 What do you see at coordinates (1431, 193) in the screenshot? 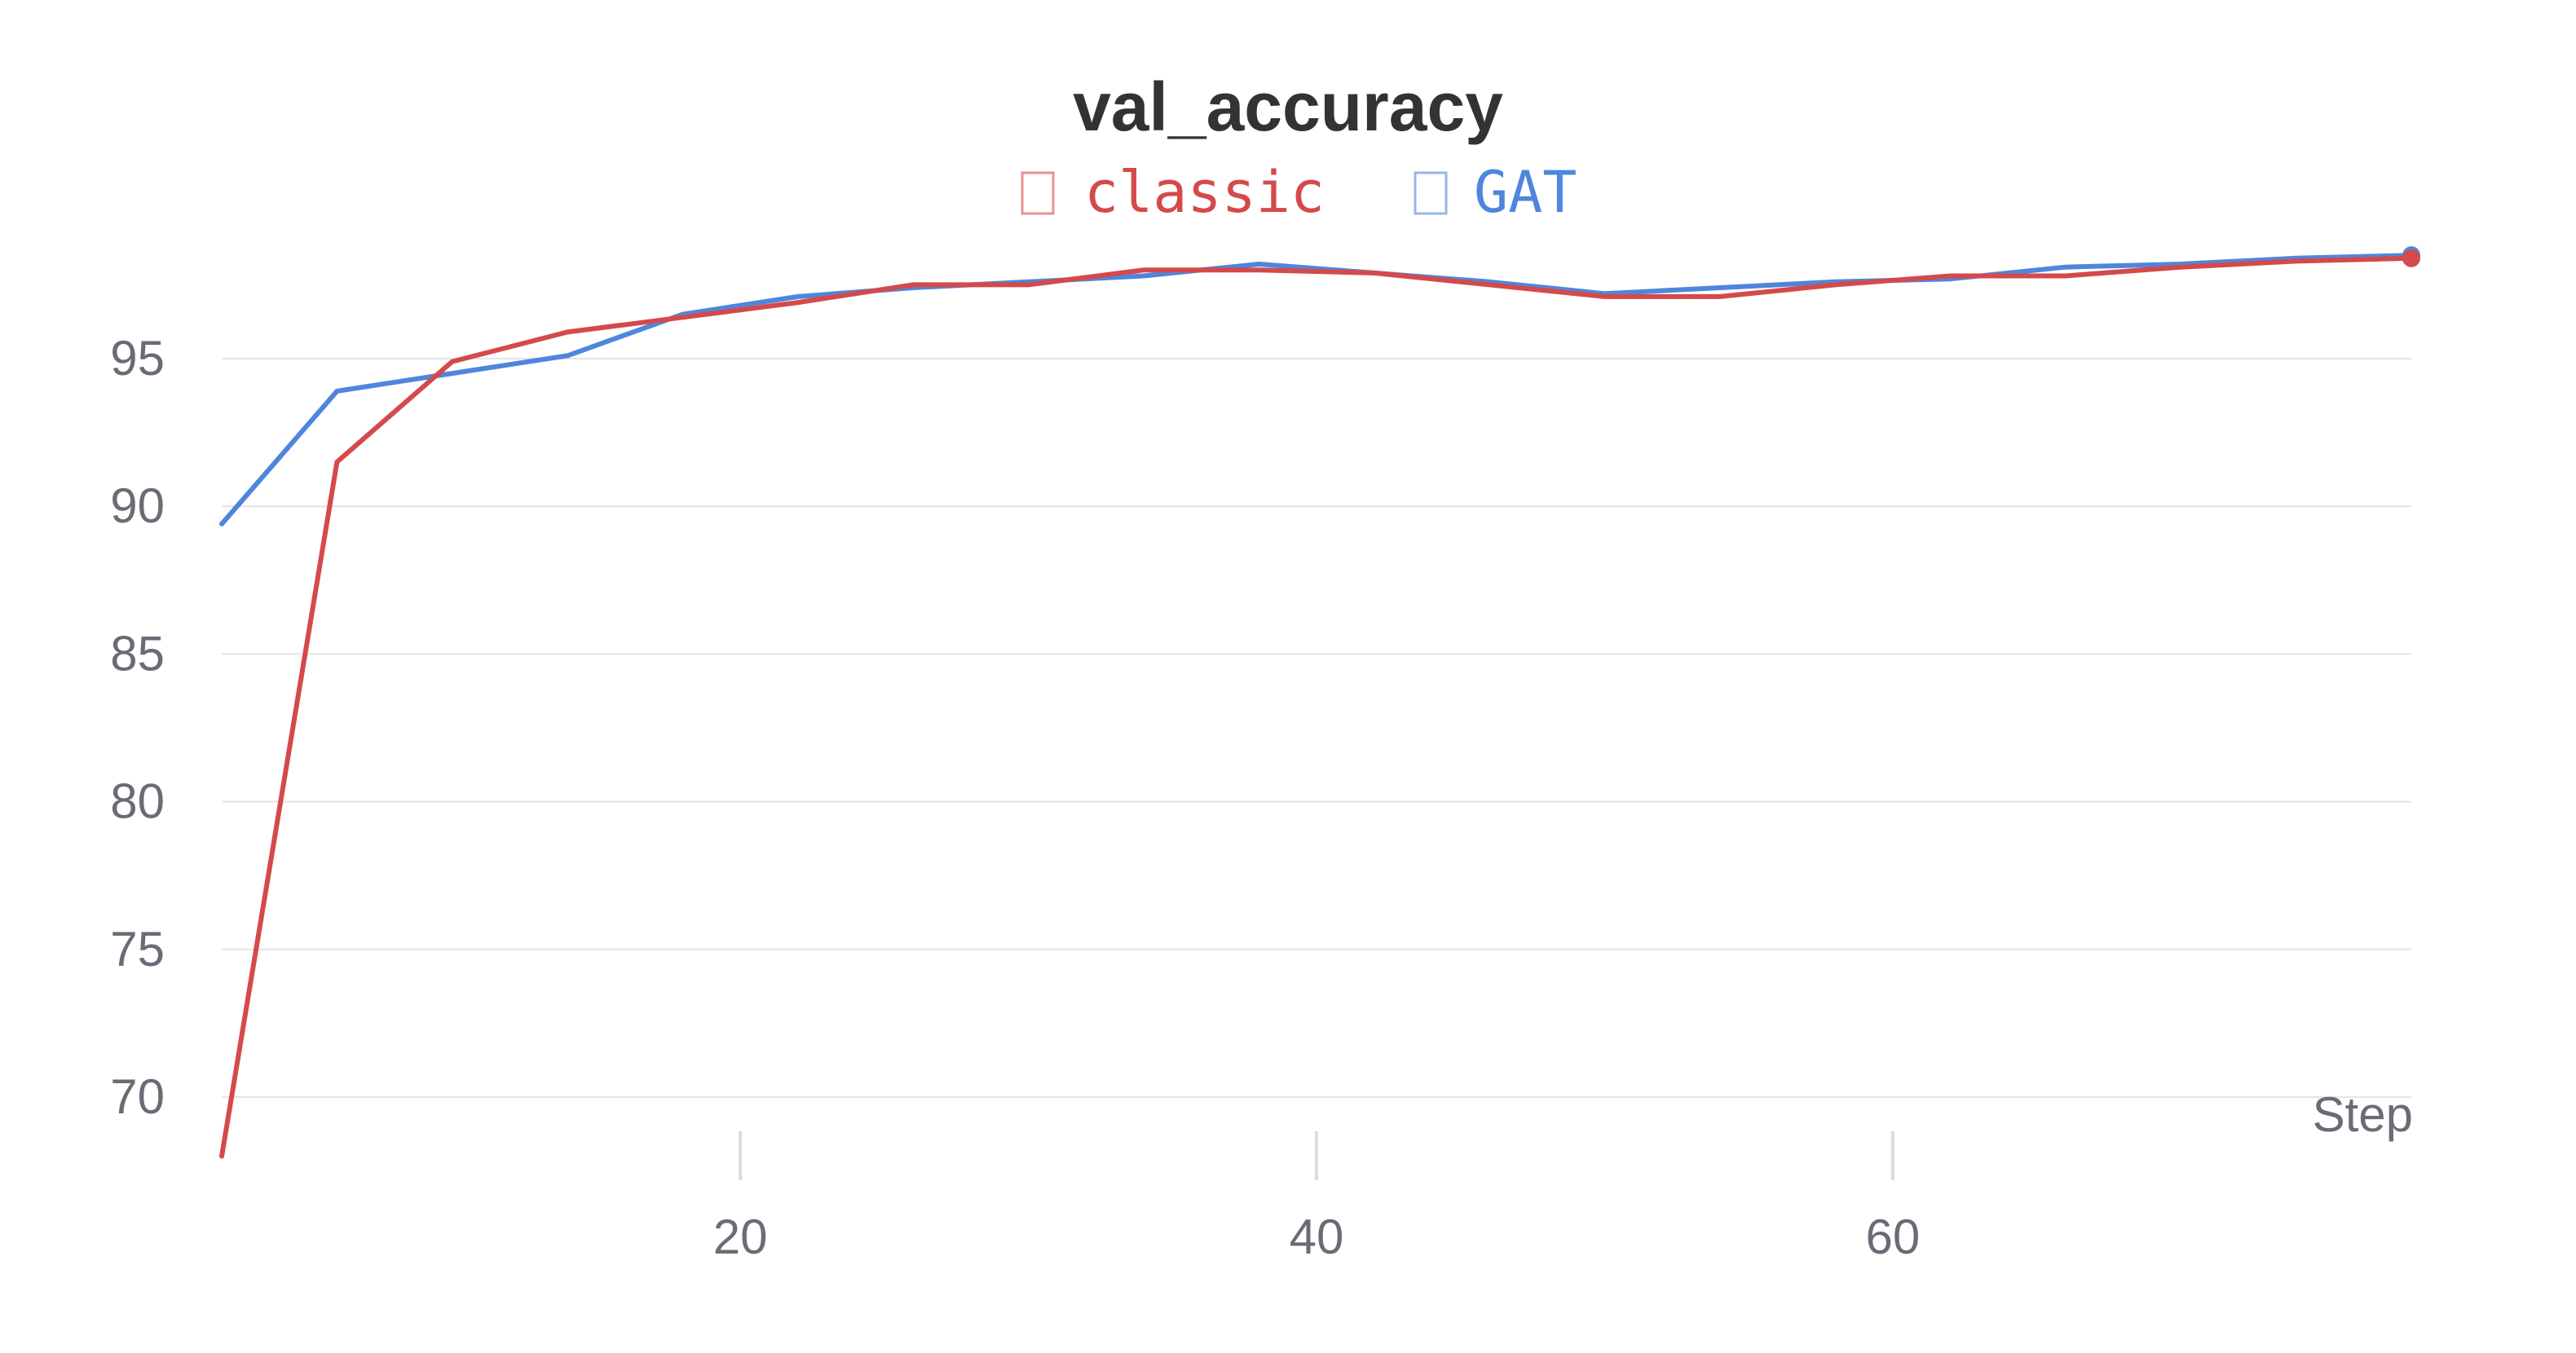
I see `legend-swatch-gat` at bounding box center [1431, 193].